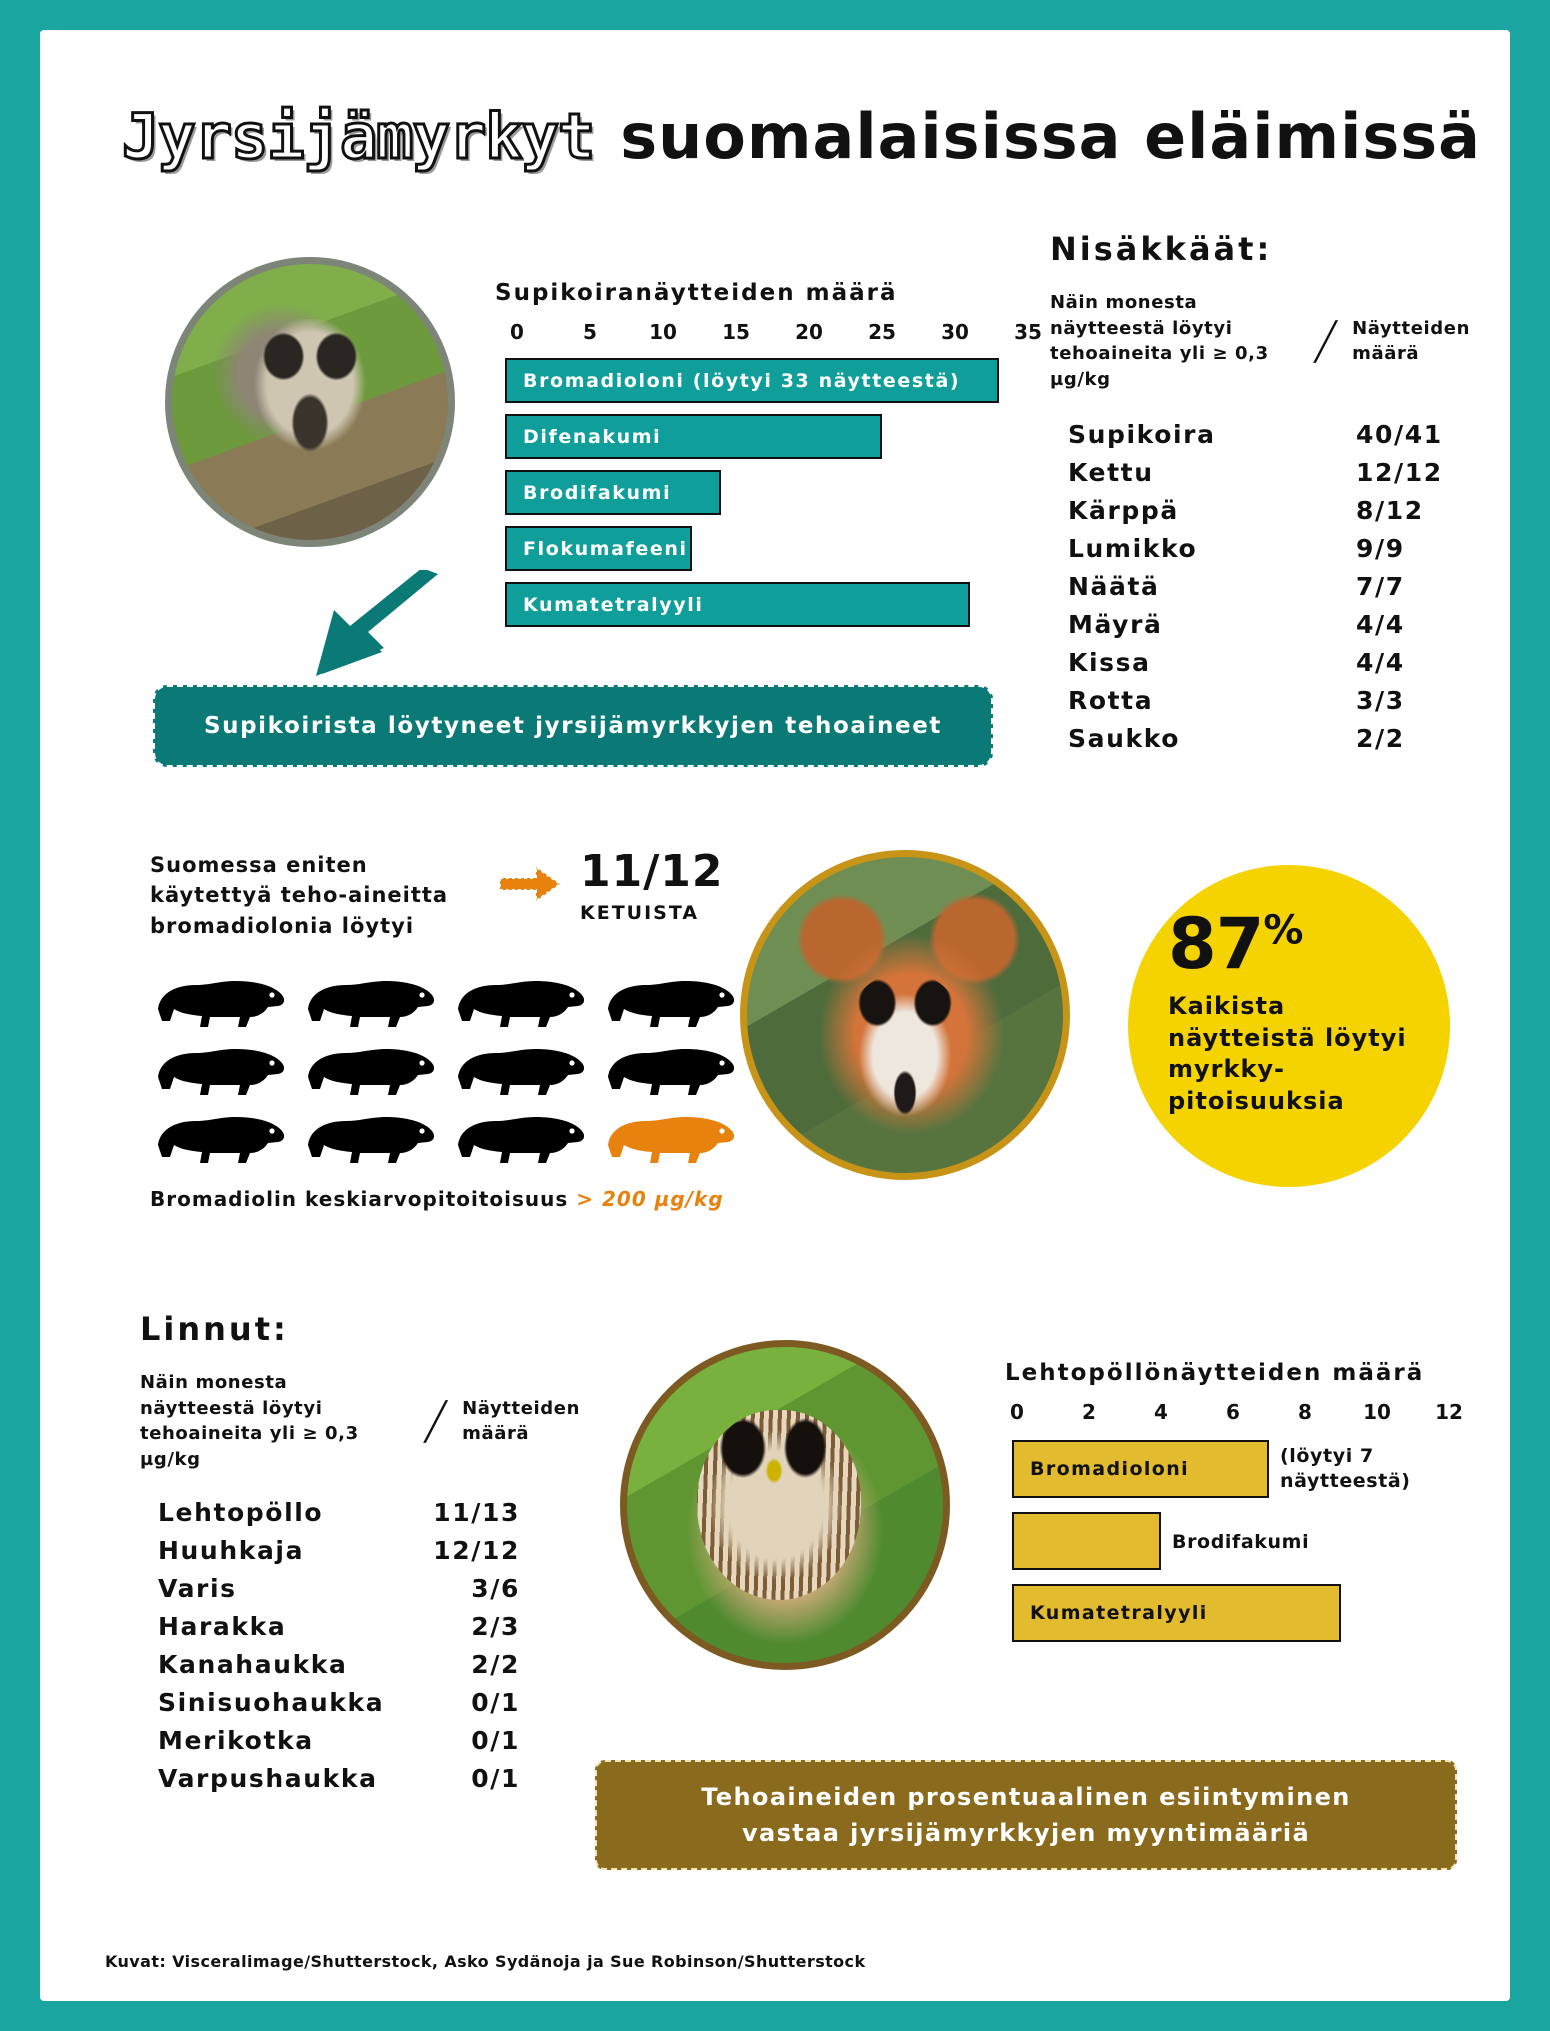 This screenshot has width=1550, height=2031. What do you see at coordinates (1026, 1833) in the screenshot?
I see `bottom-banner-line2: vastaa jyrsijämyrkkyjen myyntimääriä` at bounding box center [1026, 1833].